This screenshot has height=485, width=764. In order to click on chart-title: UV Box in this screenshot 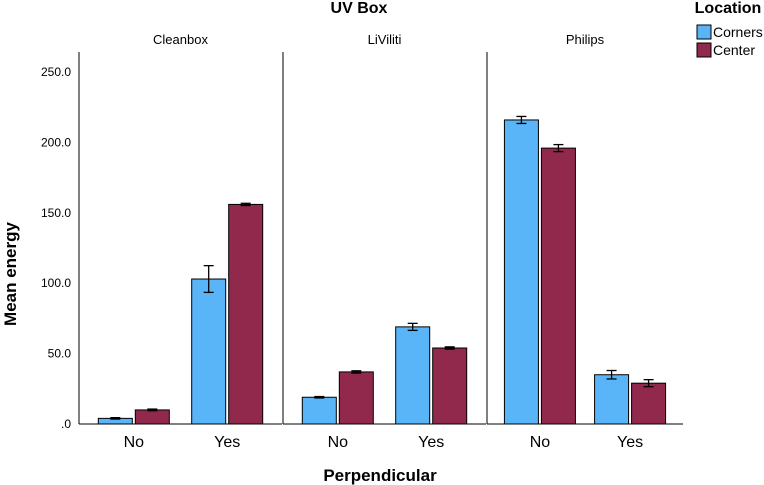, I will do `click(359, 8)`.